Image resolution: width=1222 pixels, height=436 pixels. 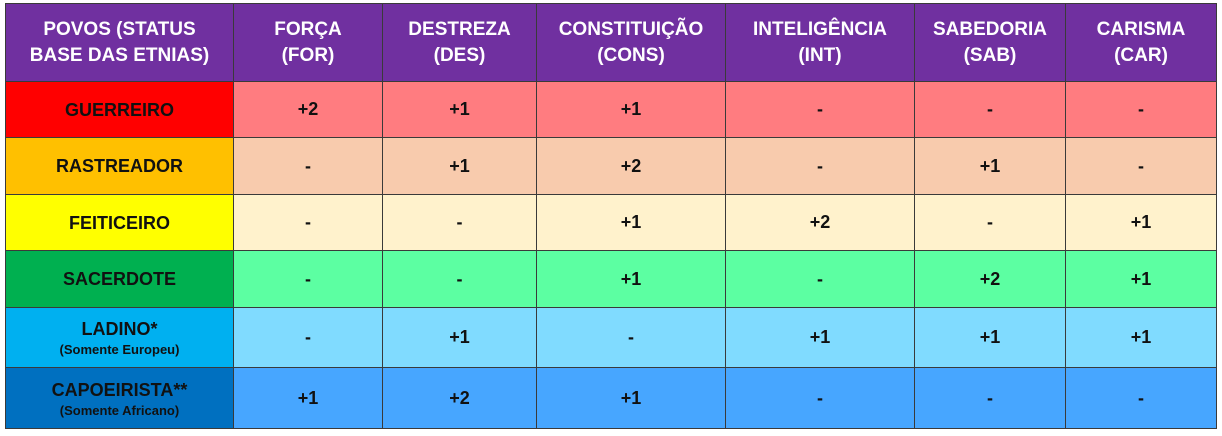 I want to click on header-povos-line2: BASE DAS ETNIAS), so click(x=119, y=55).